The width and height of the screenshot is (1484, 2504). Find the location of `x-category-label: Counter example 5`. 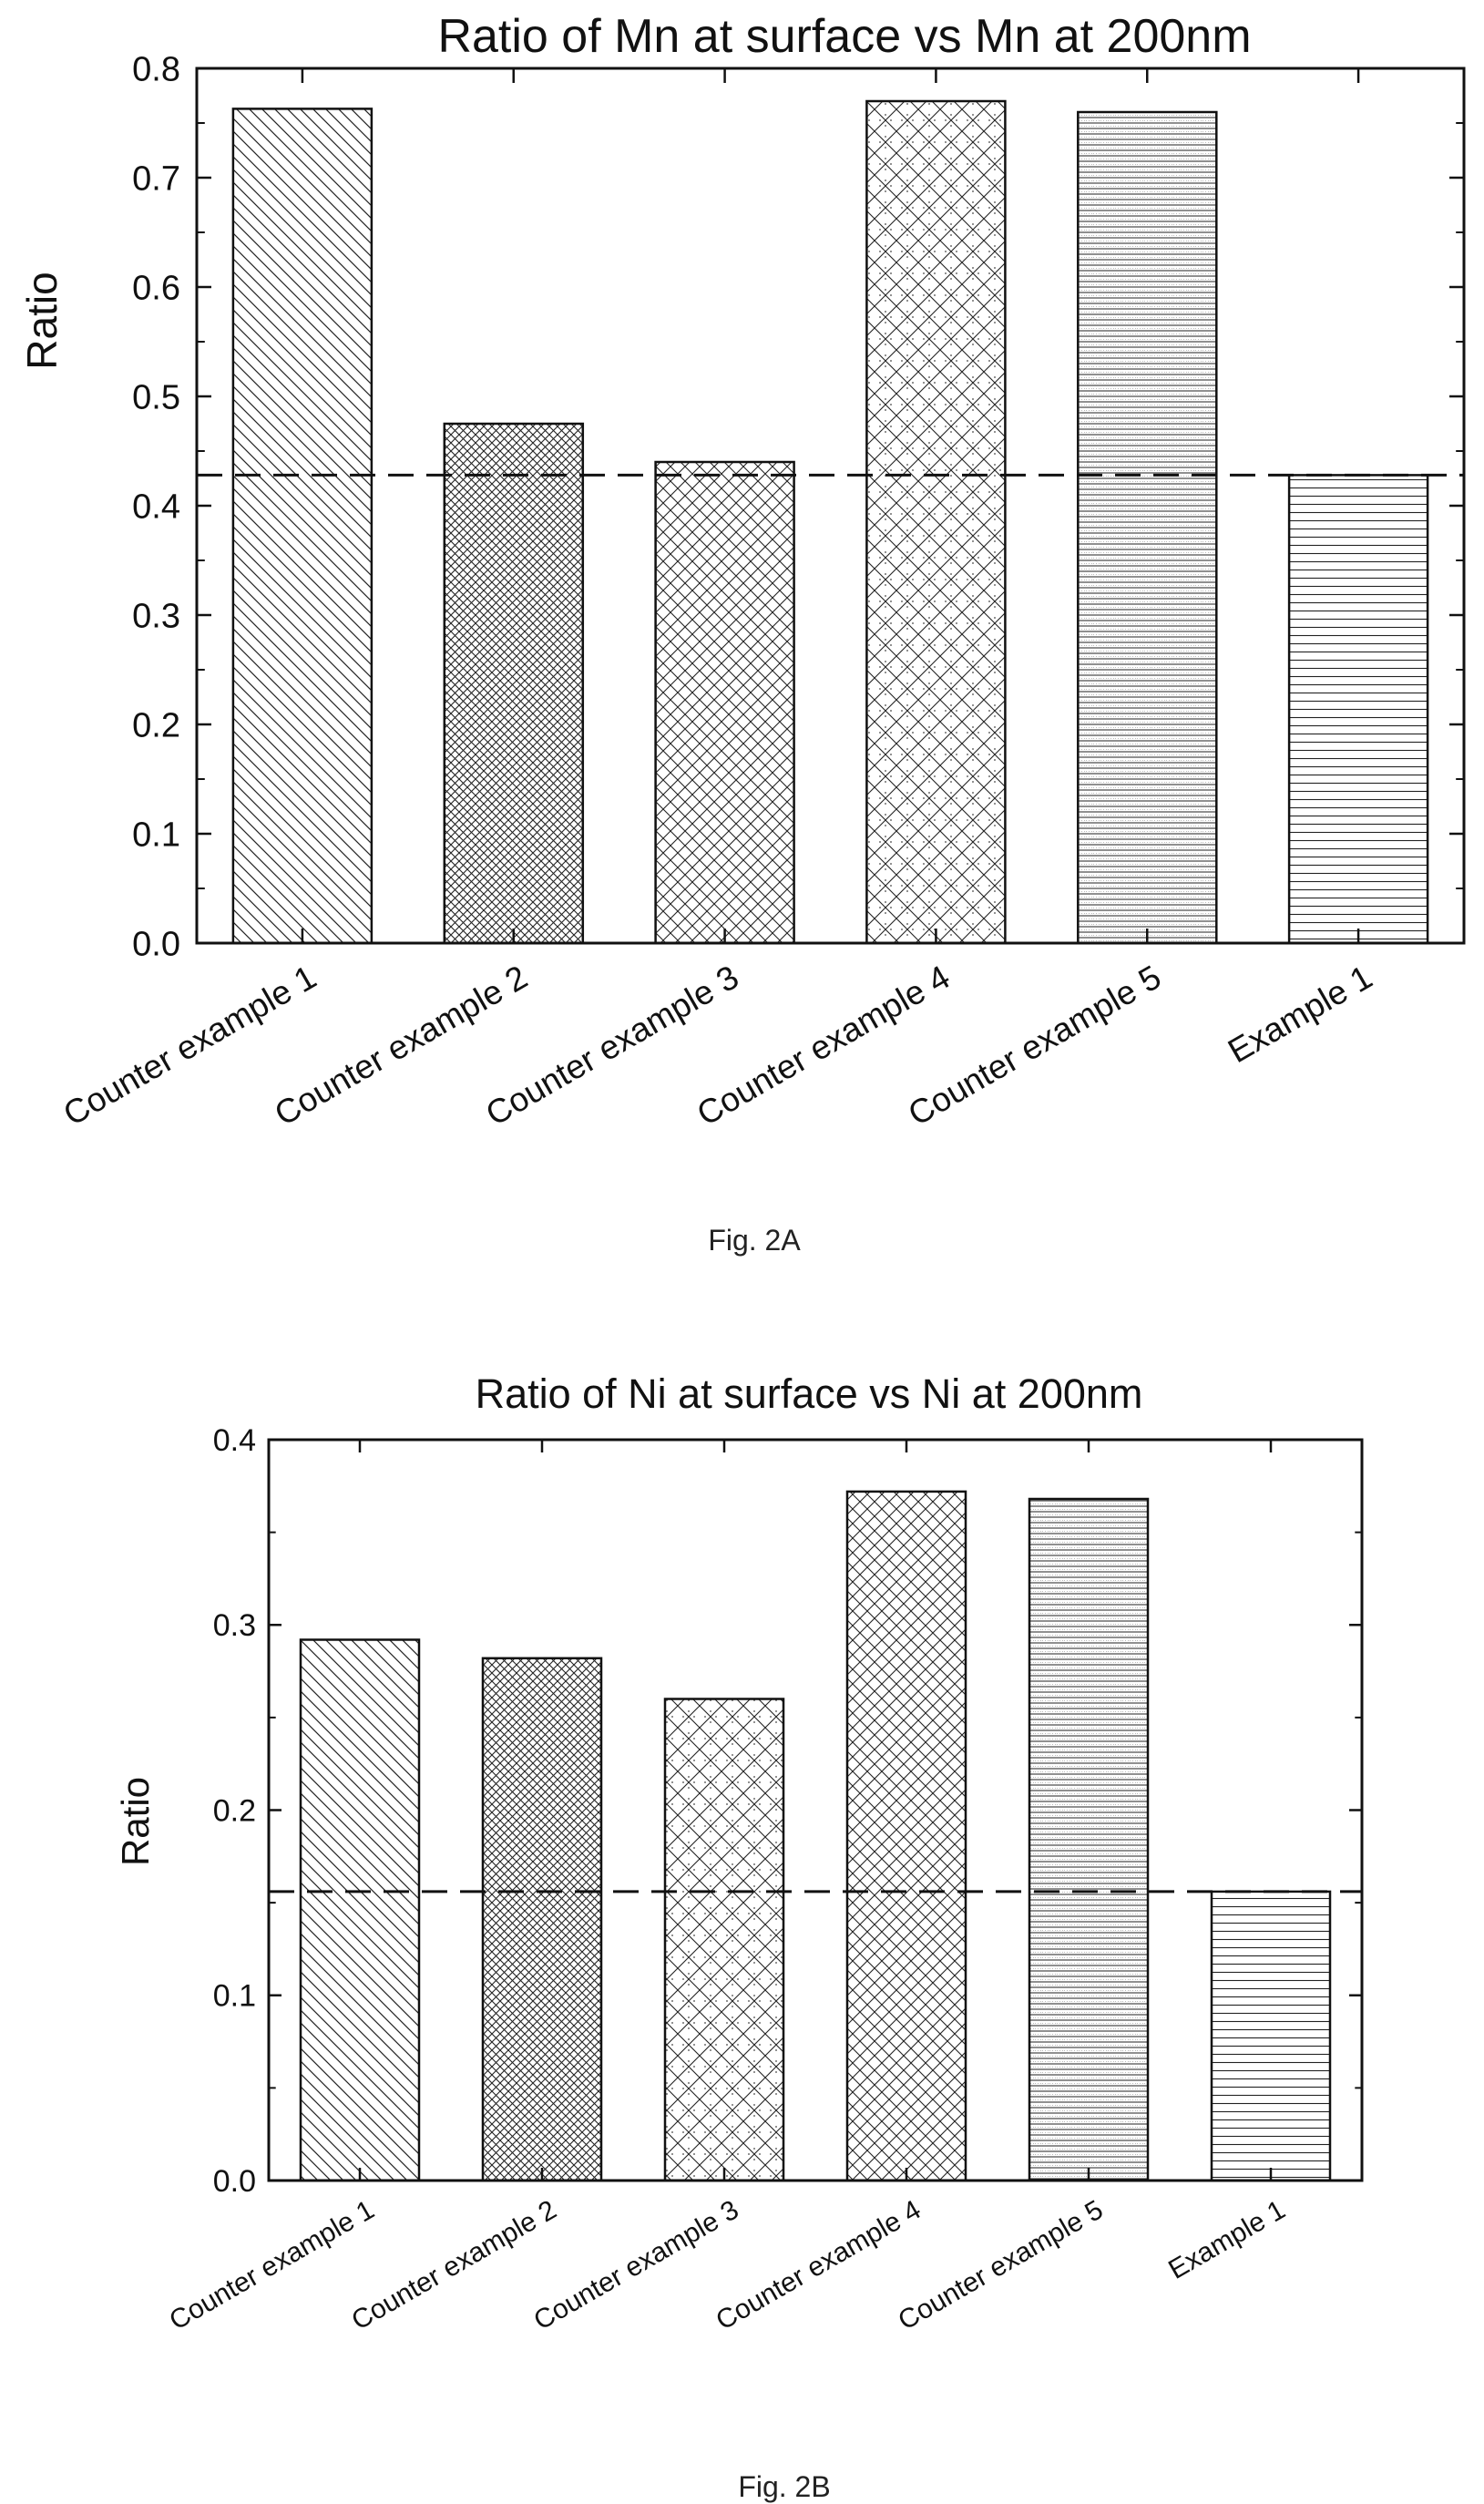

x-category-label: Counter example 5 is located at coordinates (1000, 2265).